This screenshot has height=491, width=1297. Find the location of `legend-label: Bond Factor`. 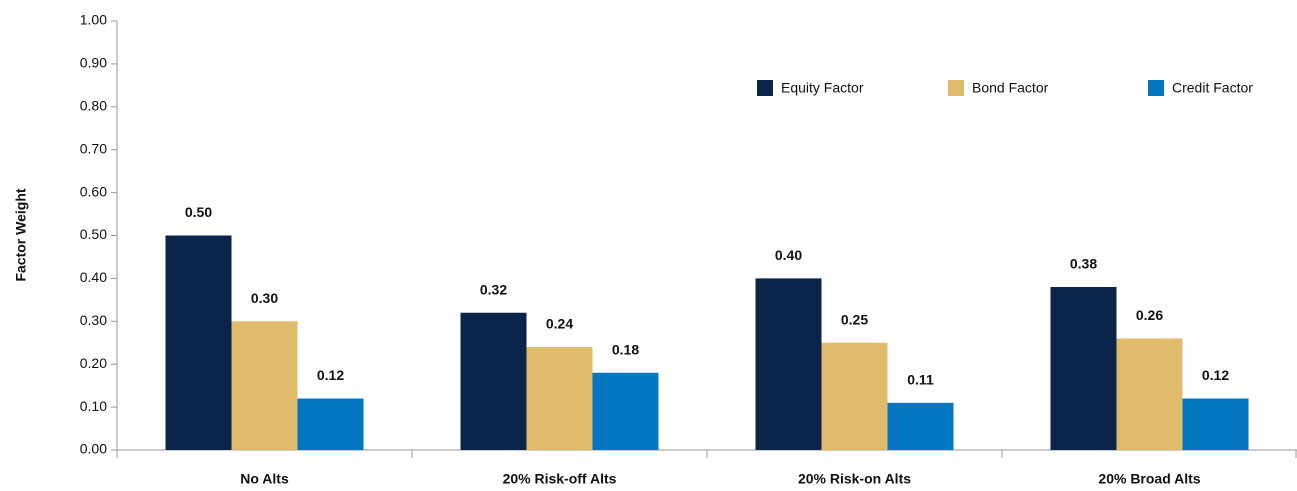

legend-label: Bond Factor is located at coordinates (1010, 88).